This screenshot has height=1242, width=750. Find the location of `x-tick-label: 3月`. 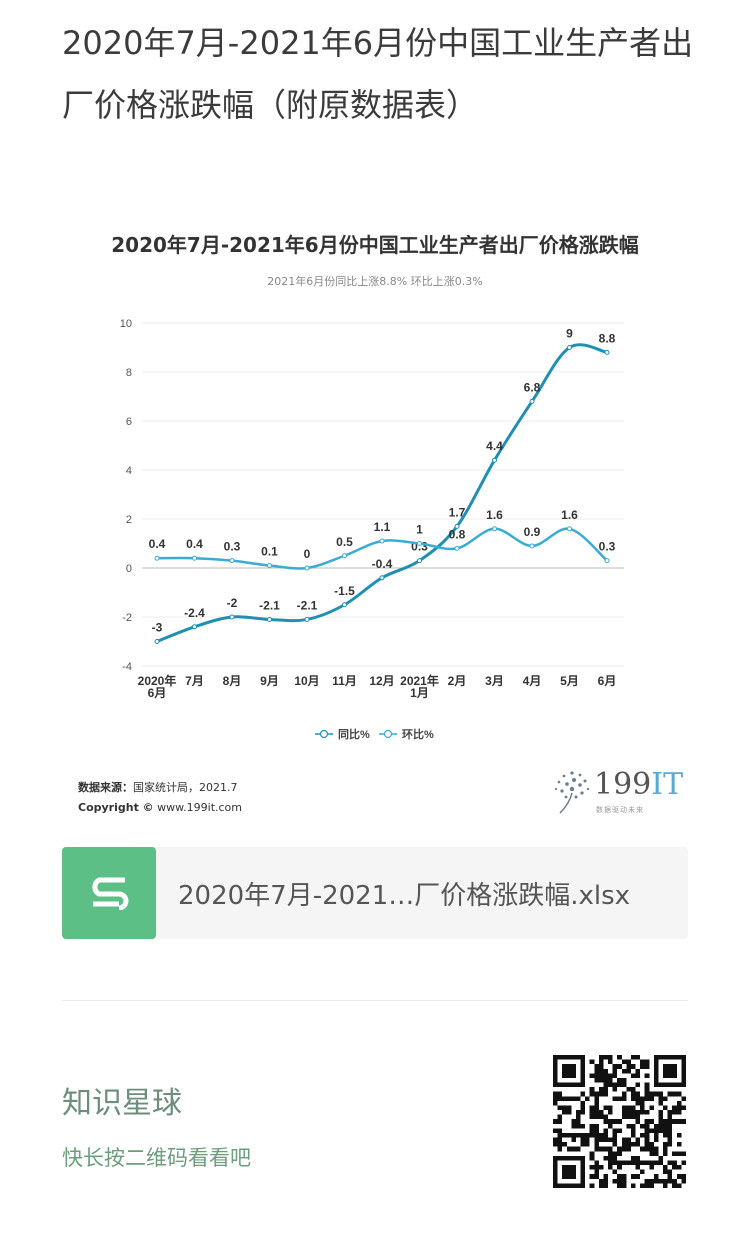

x-tick-label: 3月 is located at coordinates (494, 681).